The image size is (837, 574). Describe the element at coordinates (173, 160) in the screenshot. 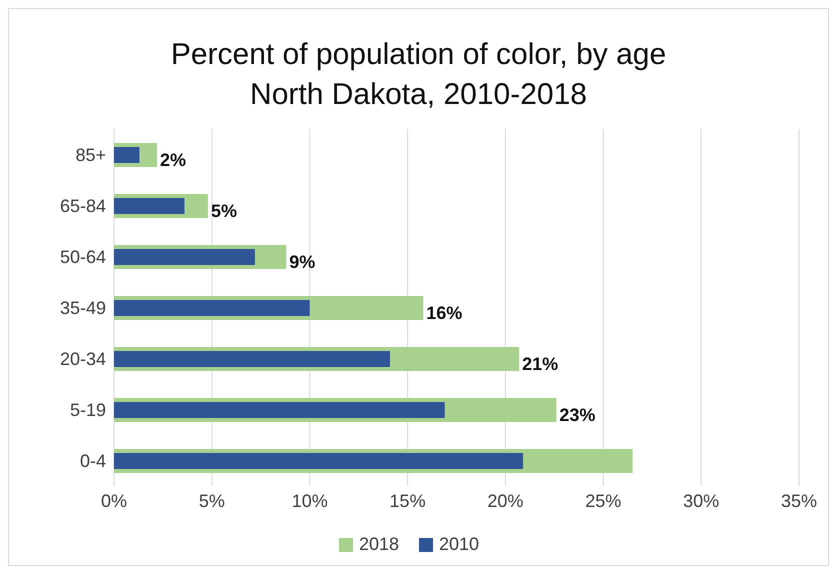

I see `data-label: 2%` at that location.